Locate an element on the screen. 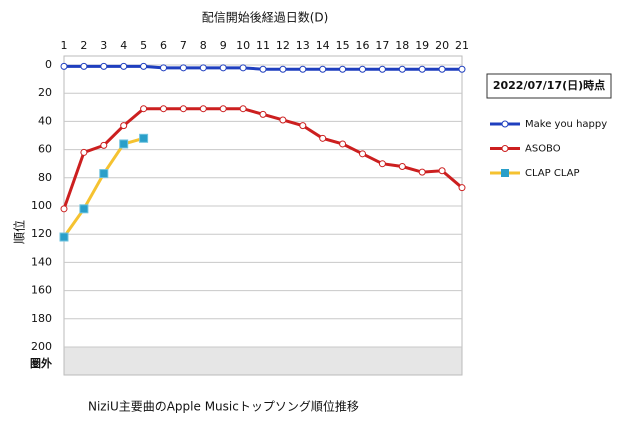 Image resolution: width=640 pixels, height=434 pixels. y-axis-label: 順位 is located at coordinates (19, 232).